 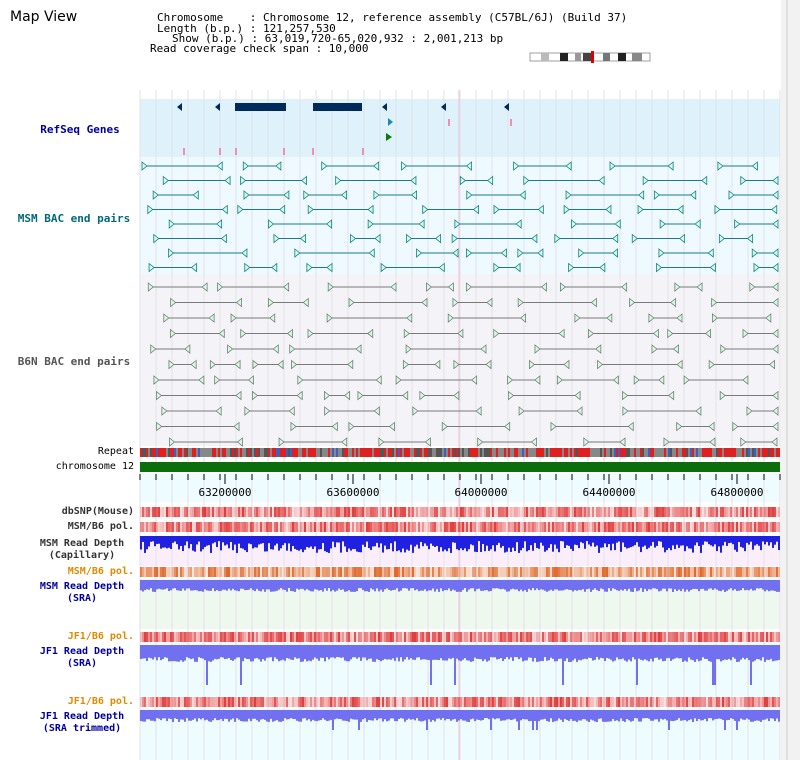 What do you see at coordinates (100, 701) in the screenshot?
I see `track-label-jf1-b6-pol-2: JF1/B6 pol.` at bounding box center [100, 701].